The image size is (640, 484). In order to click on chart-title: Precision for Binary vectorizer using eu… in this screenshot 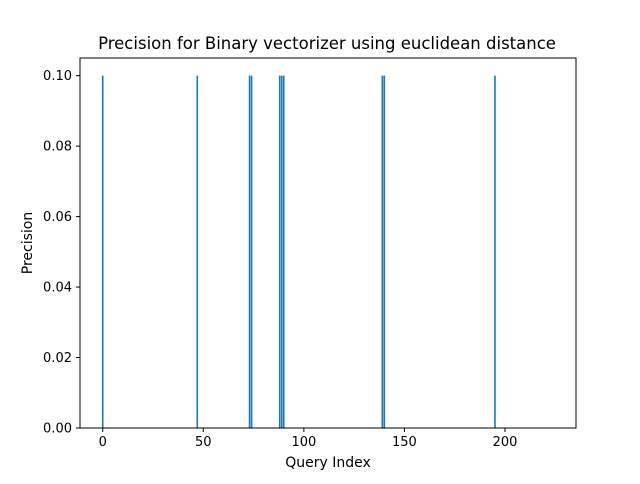, I will do `click(327, 43)`.